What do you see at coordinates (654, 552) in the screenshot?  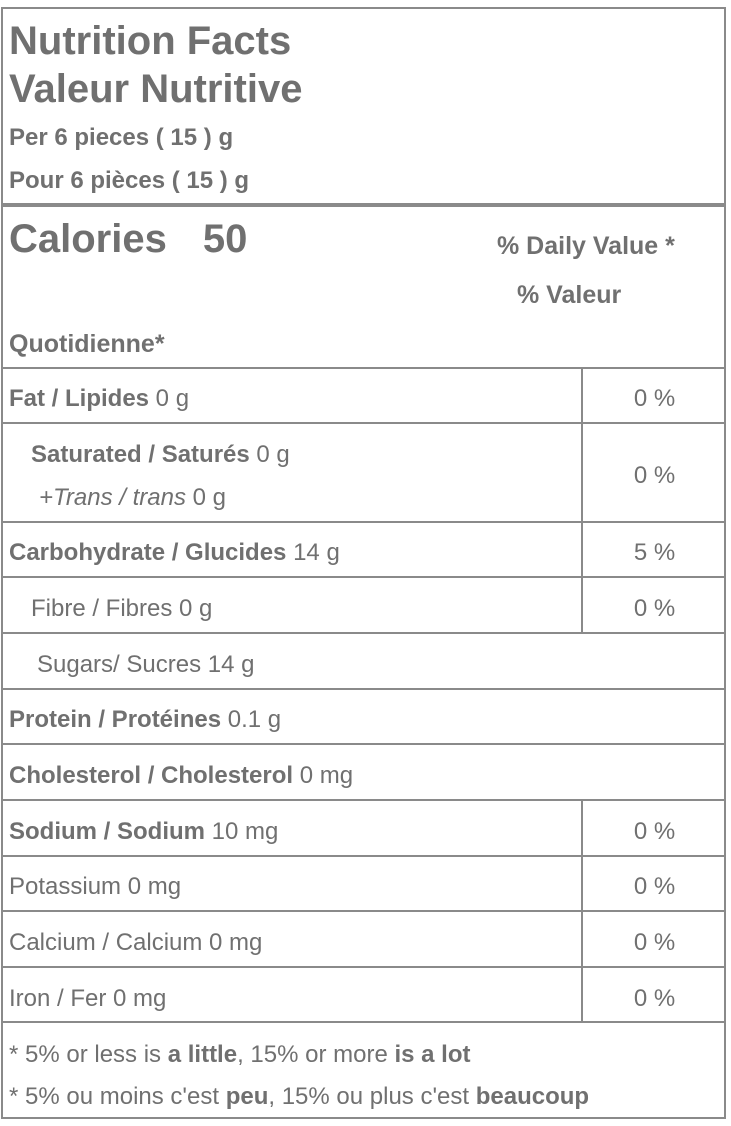 I see `carbohydrate-dv: 5 %` at bounding box center [654, 552].